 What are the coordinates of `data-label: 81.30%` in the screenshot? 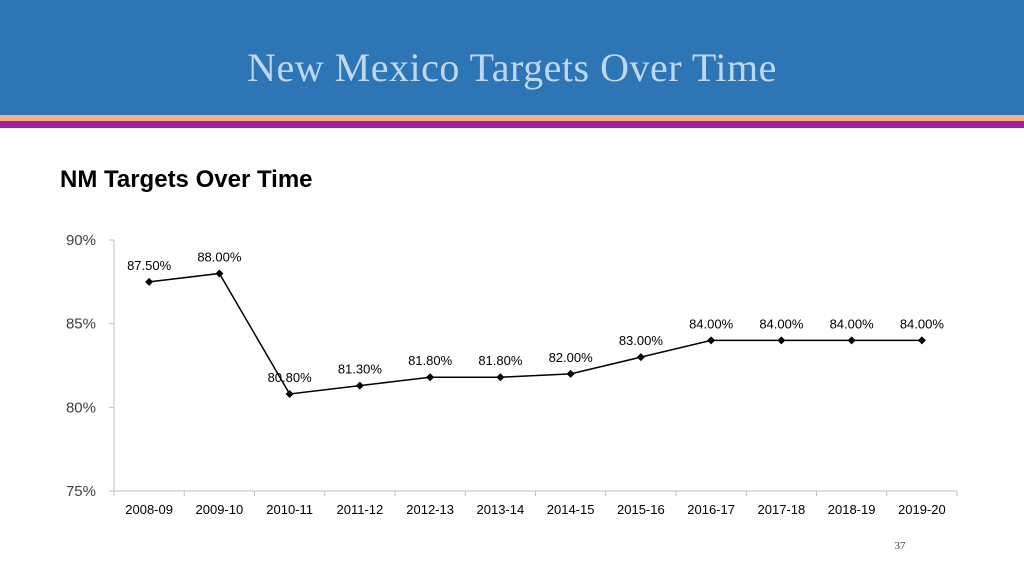 It's located at (360, 369).